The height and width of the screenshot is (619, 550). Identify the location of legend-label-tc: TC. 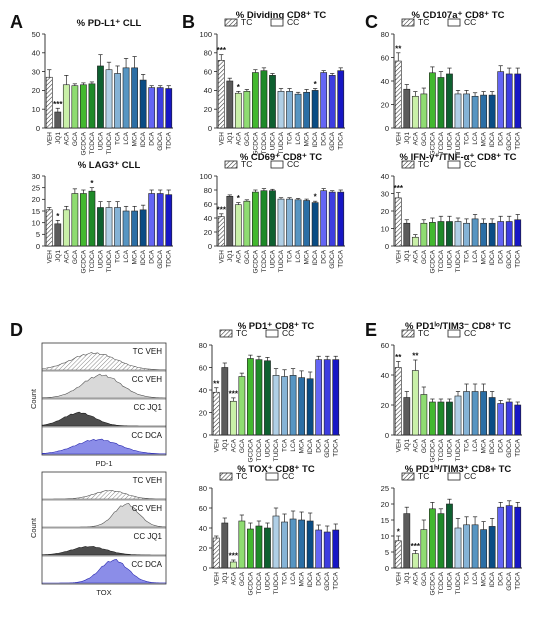
(246, 164).